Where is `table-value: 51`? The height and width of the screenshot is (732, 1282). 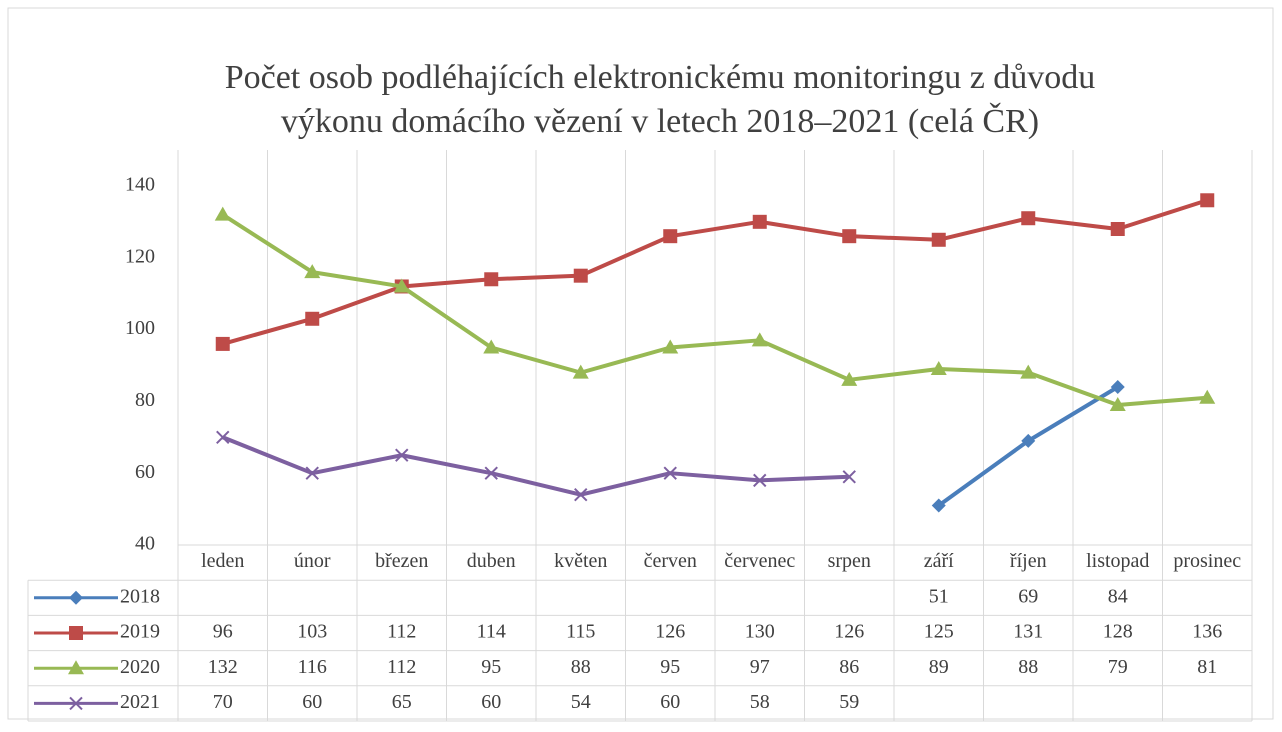 table-value: 51 is located at coordinates (939, 596).